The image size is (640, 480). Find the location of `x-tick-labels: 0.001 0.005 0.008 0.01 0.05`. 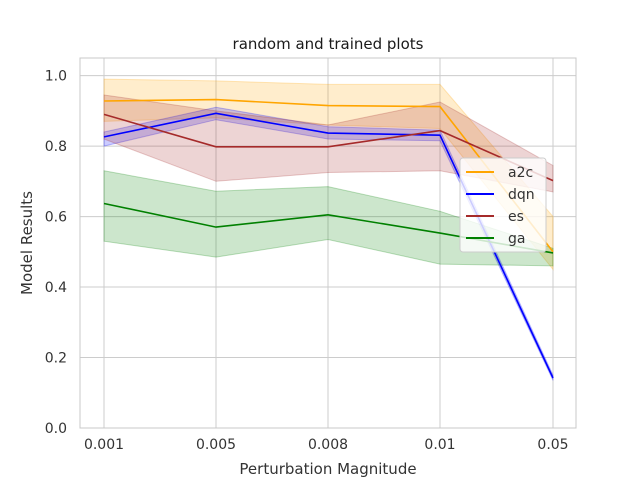

x-tick-labels: 0.001 0.005 0.008 0.01 0.05 is located at coordinates (326, 445).